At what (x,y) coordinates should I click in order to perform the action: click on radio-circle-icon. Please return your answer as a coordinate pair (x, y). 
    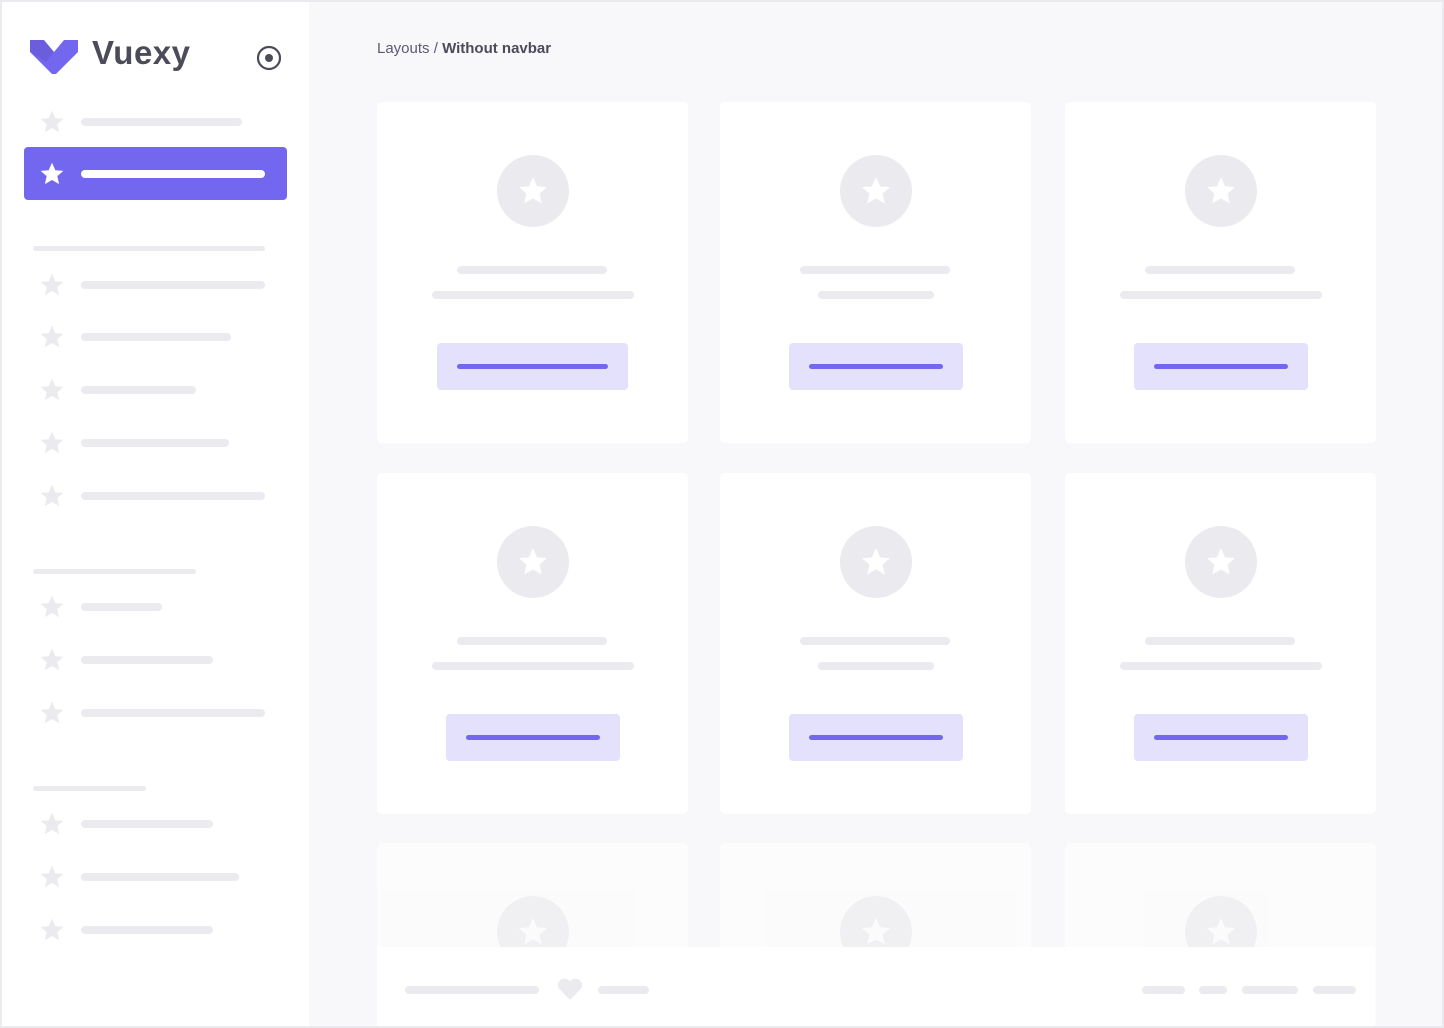
    Looking at the image, I should click on (269, 58).